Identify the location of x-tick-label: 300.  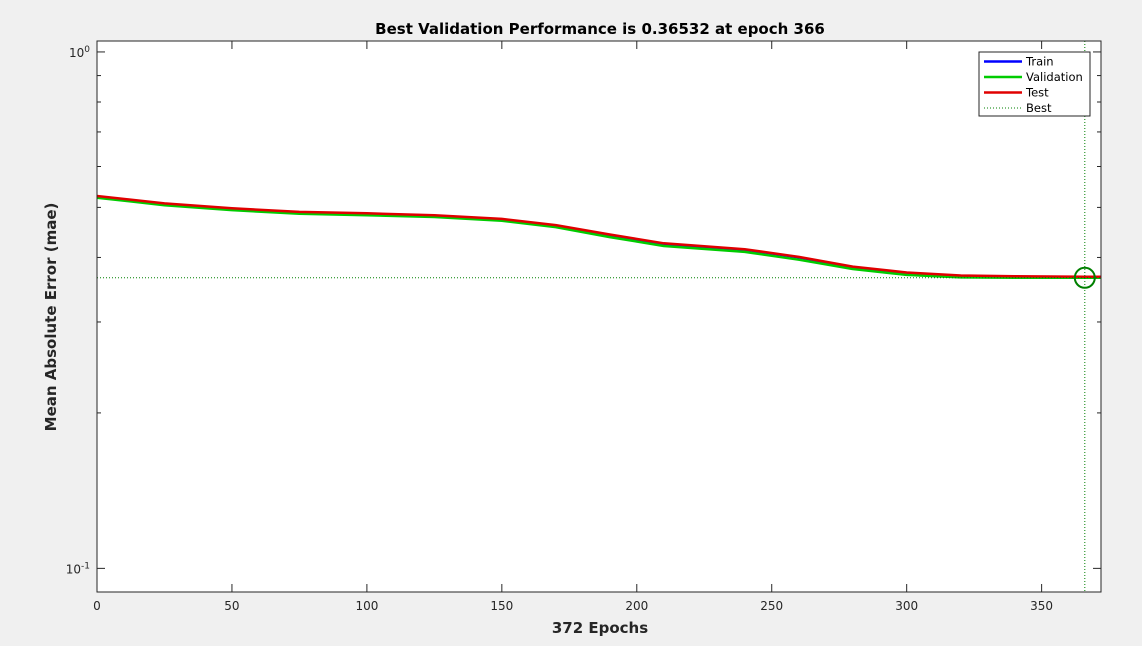
(906, 606).